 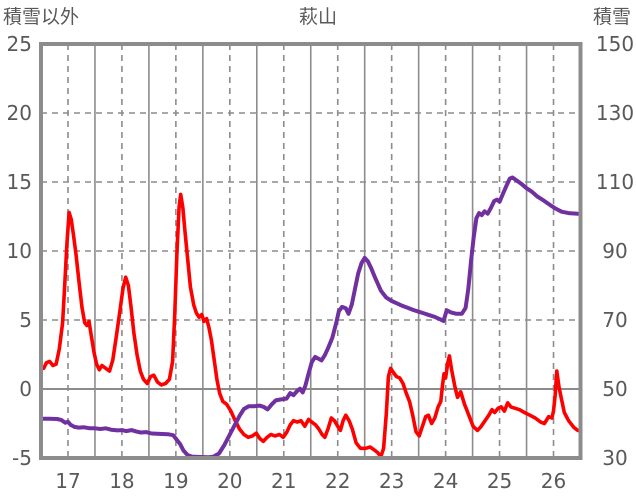 What do you see at coordinates (553, 481) in the screenshot?
I see `x-axis-tick-label: 26` at bounding box center [553, 481].